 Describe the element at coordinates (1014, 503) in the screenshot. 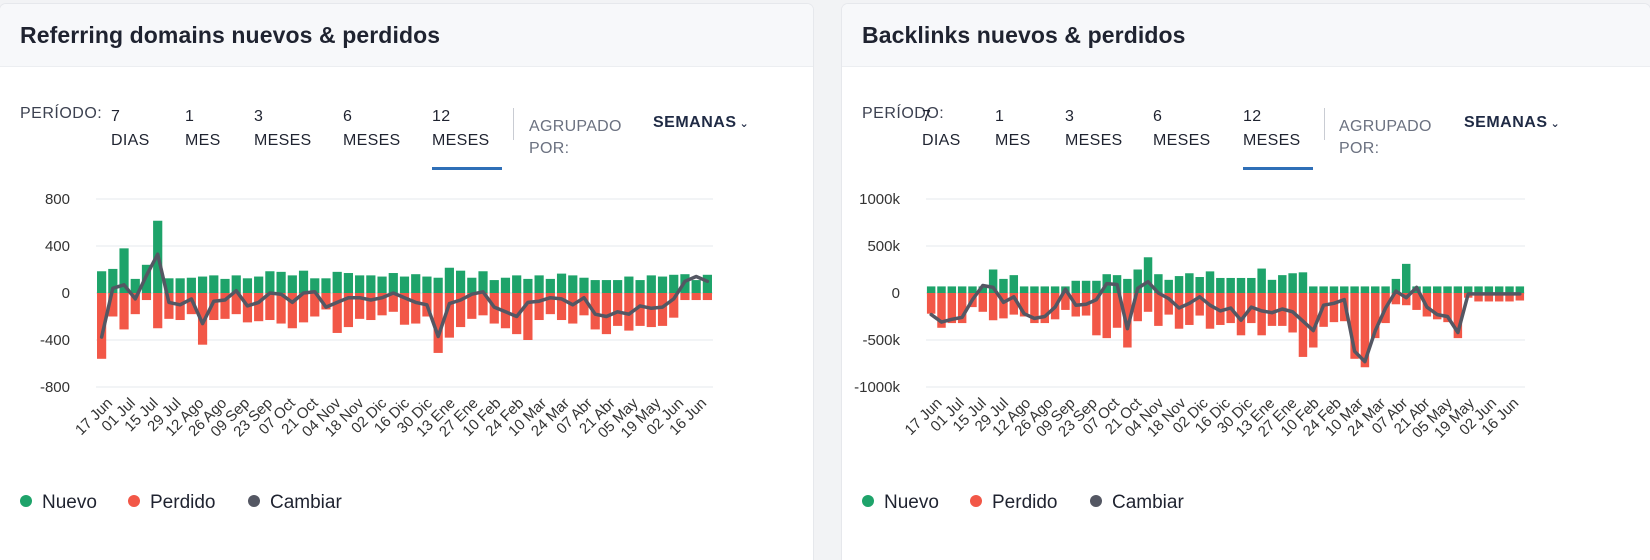

I see `legend-lost: Perdido` at that location.